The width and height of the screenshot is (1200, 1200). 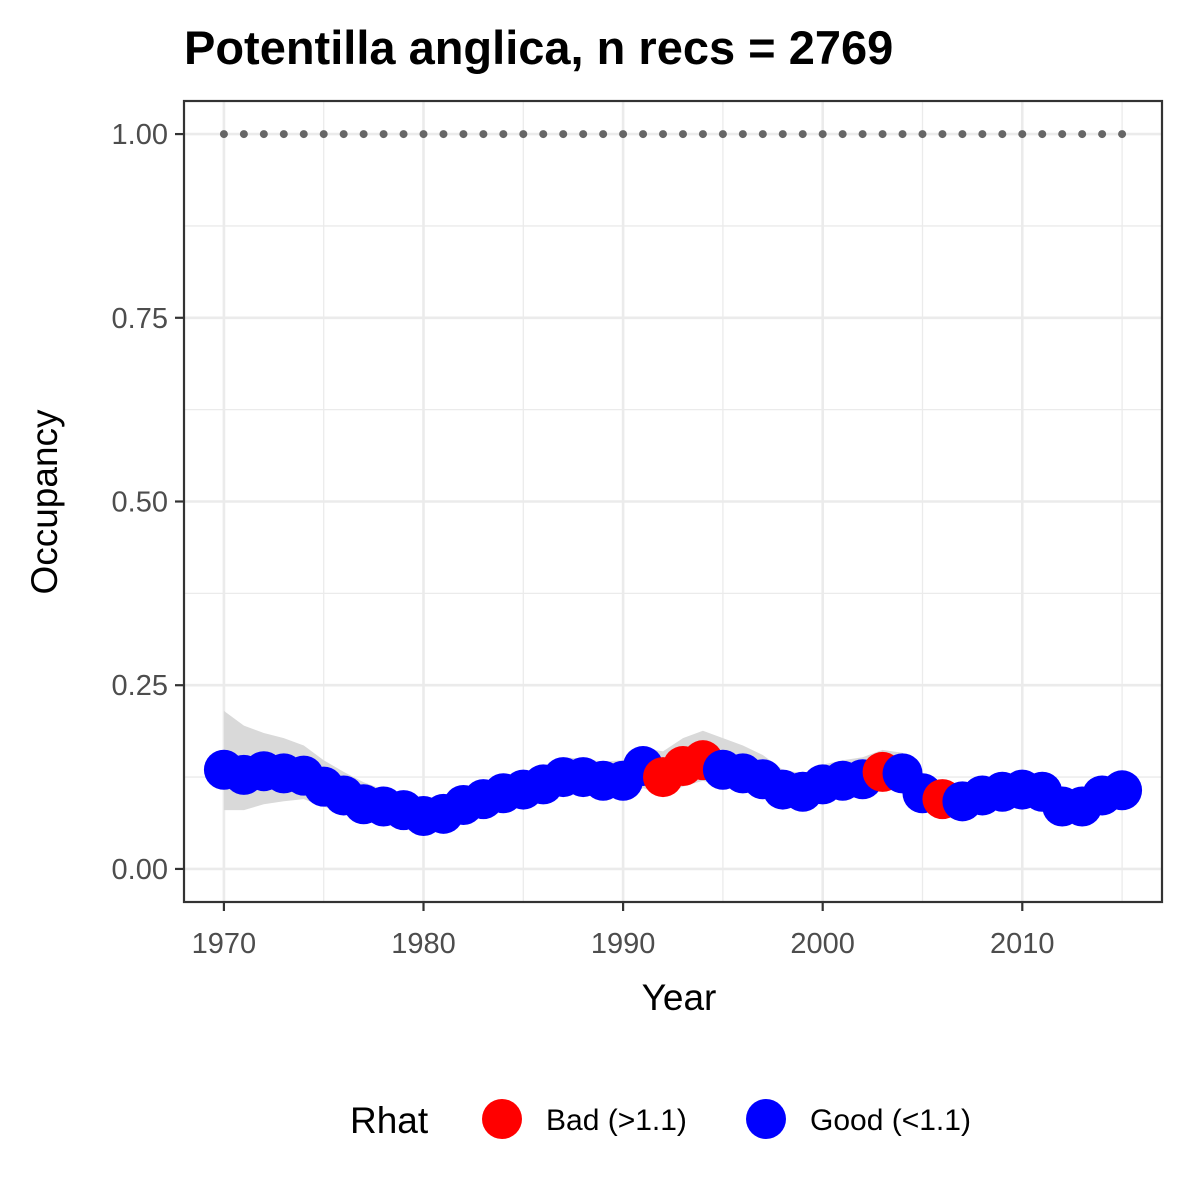 What do you see at coordinates (538, 47) in the screenshot?
I see `chart-title: Potentilla anglica, n recs = 2769` at bounding box center [538, 47].